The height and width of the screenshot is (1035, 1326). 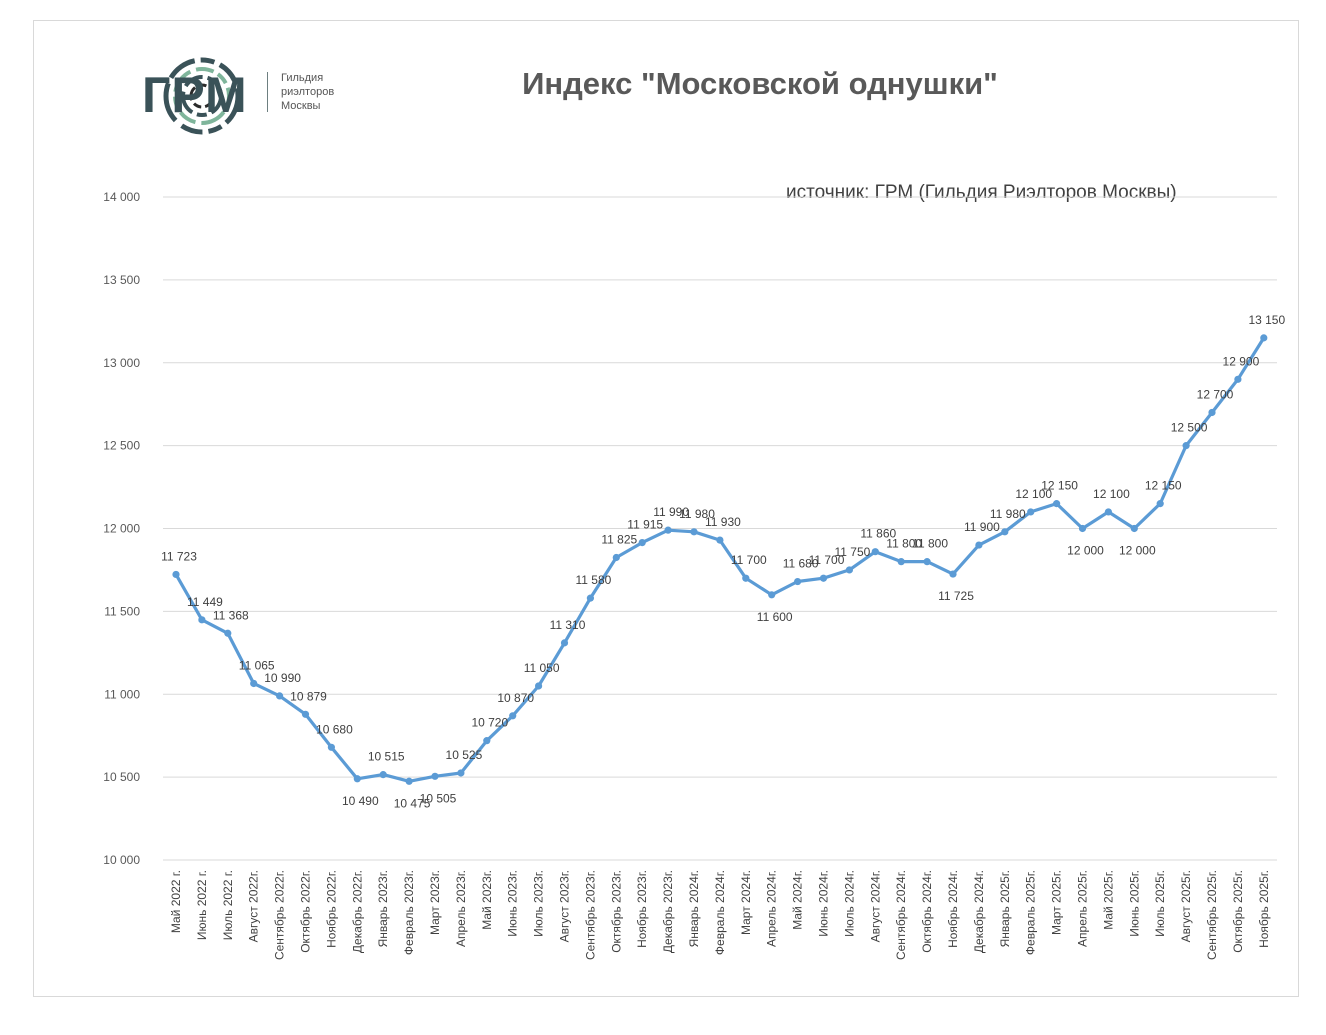 What do you see at coordinates (720, 912) in the screenshot?
I see `x-tick-label: Февраль 2024г.` at bounding box center [720, 912].